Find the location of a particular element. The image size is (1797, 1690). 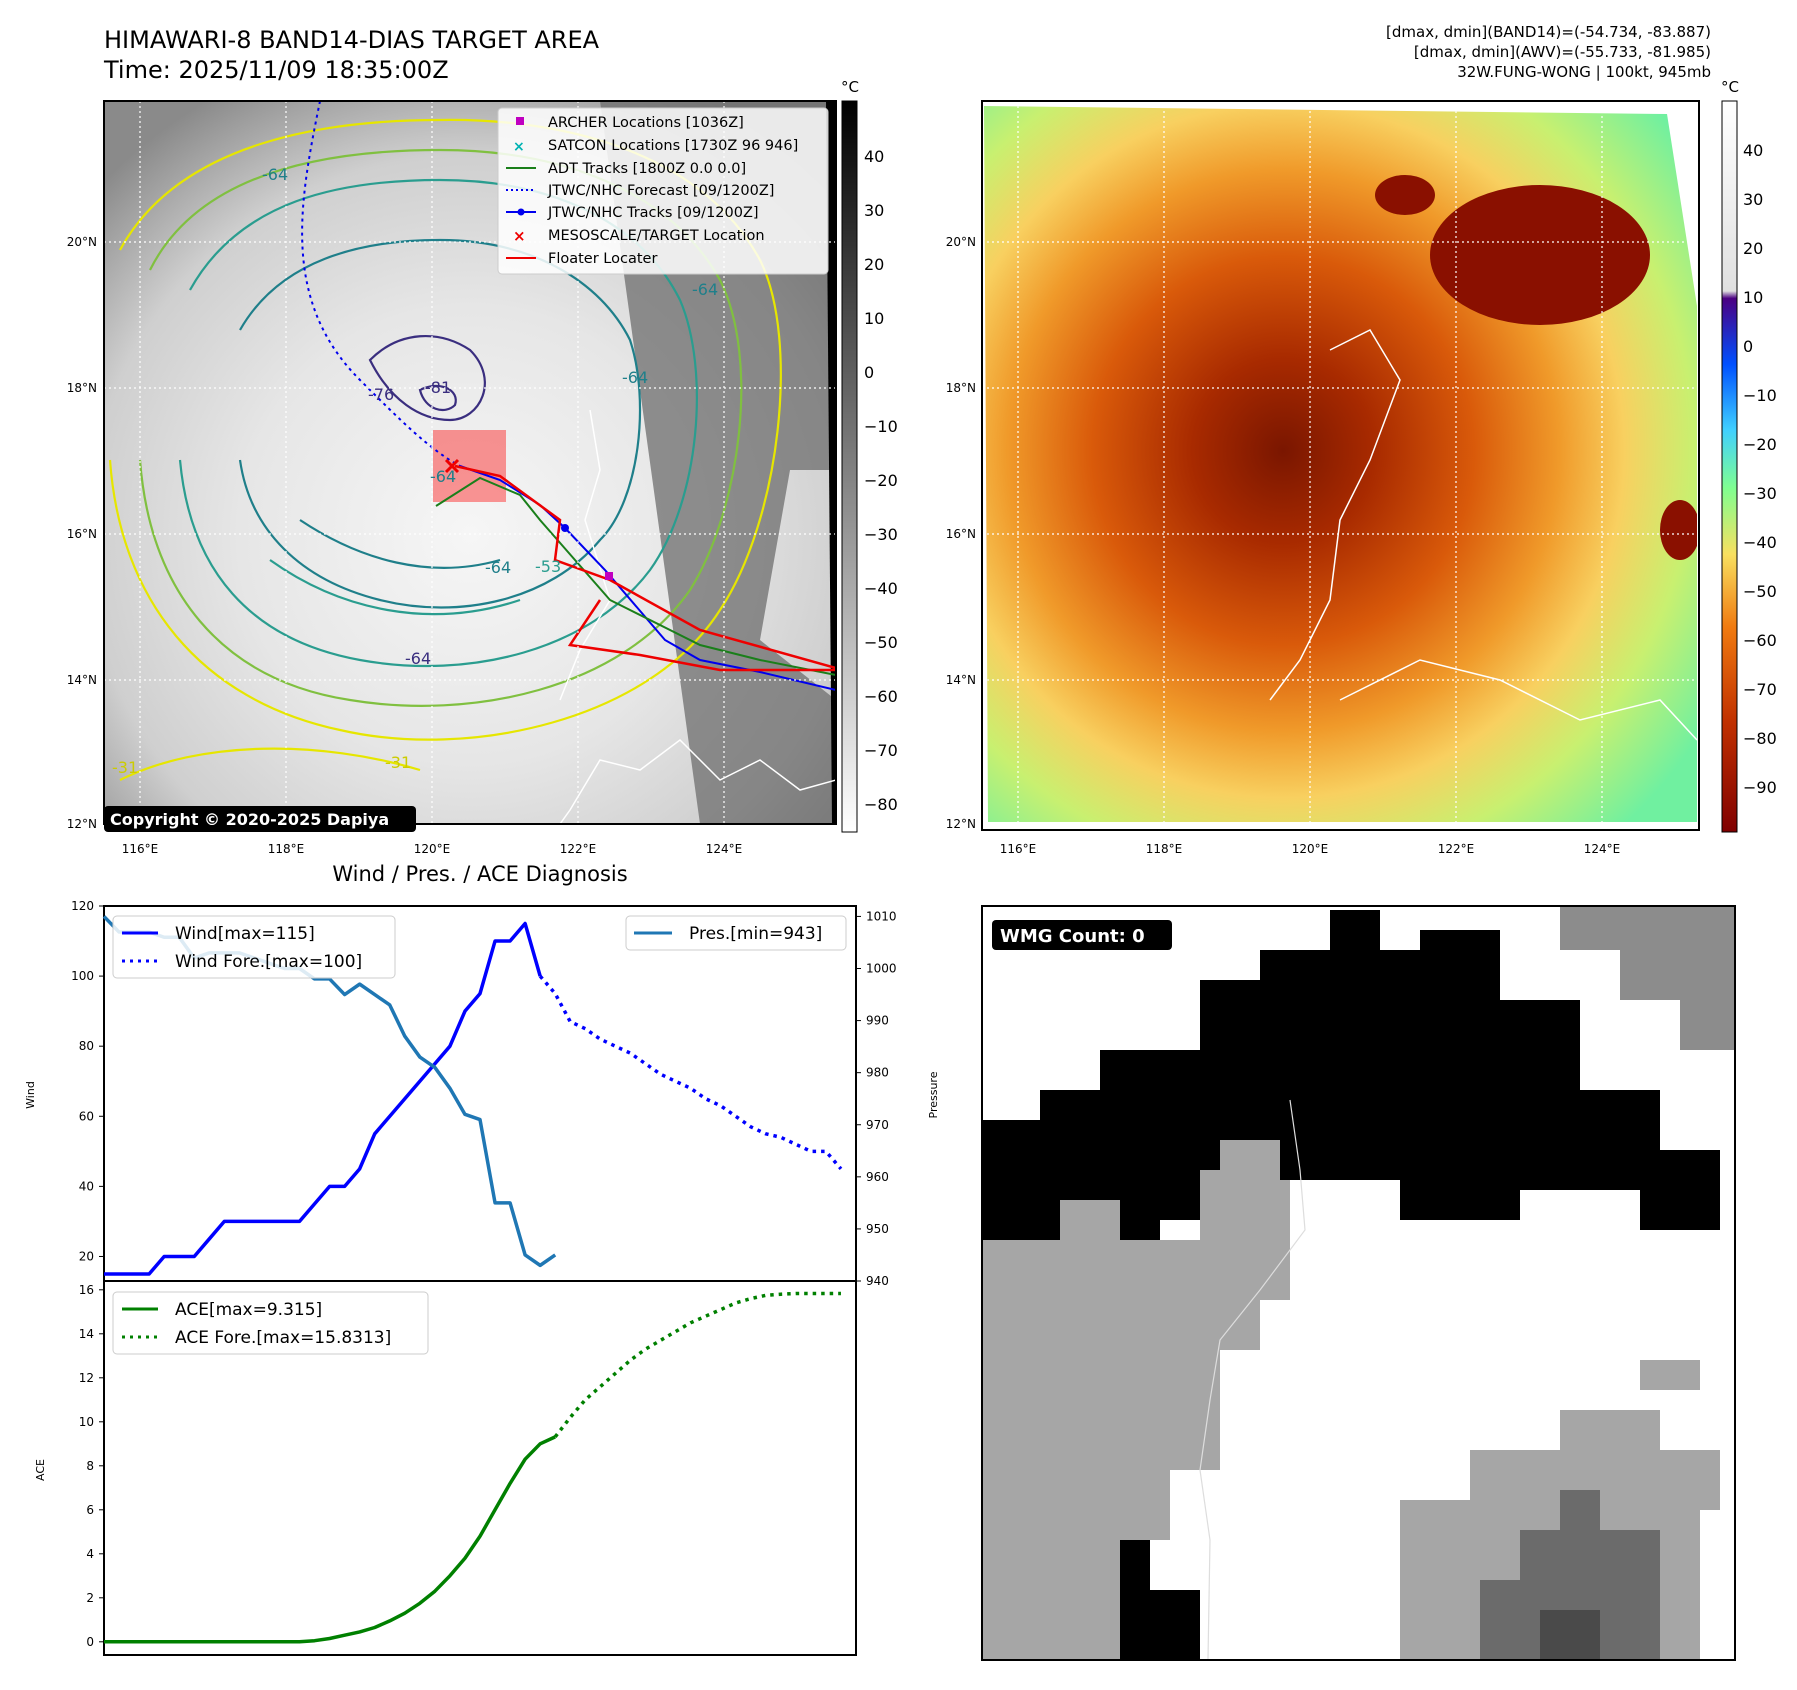

land-outline-luzon is located at coordinates (585, 555).